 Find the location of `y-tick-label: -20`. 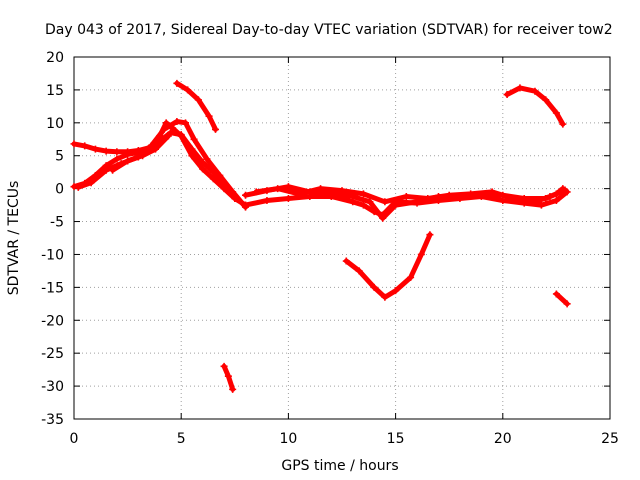

y-tick-label: -20 is located at coordinates (52, 321).